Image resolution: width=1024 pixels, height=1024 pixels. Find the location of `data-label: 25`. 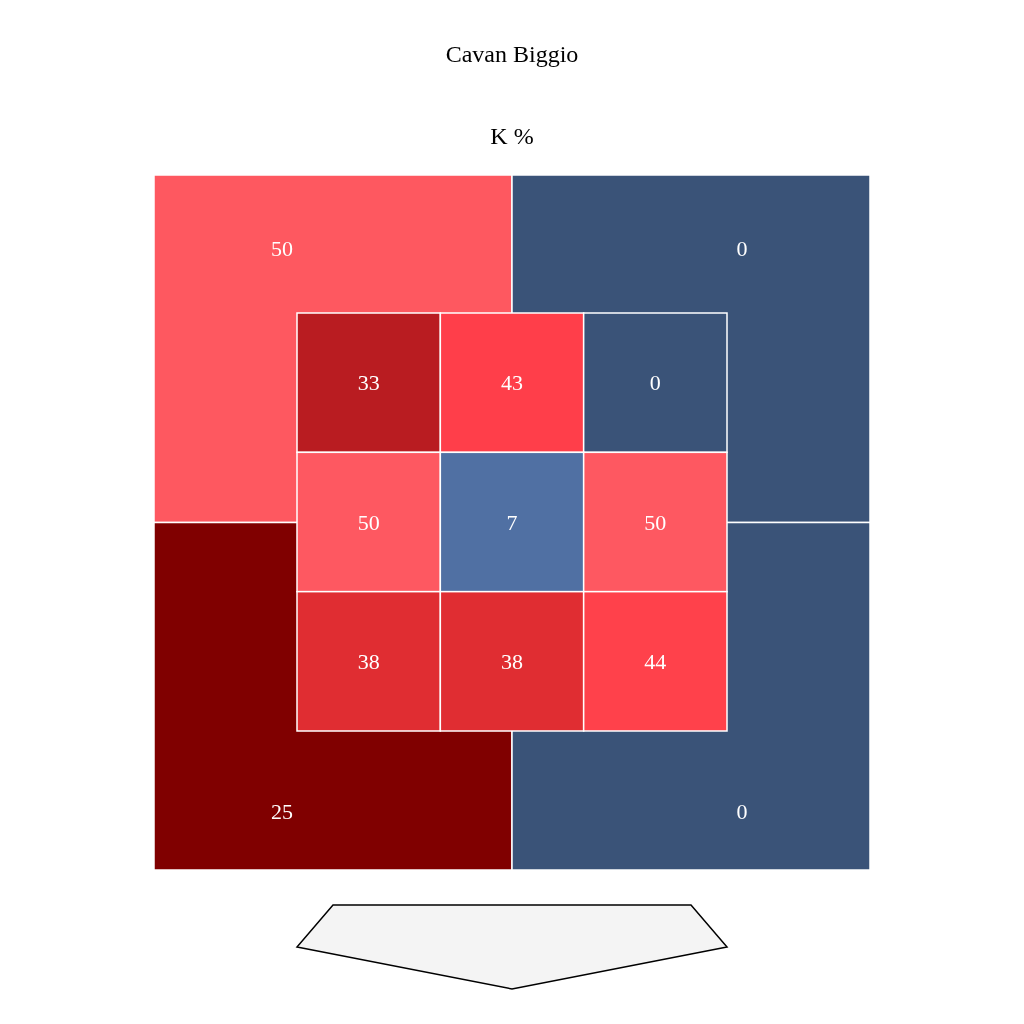

data-label: 25 is located at coordinates (282, 812).